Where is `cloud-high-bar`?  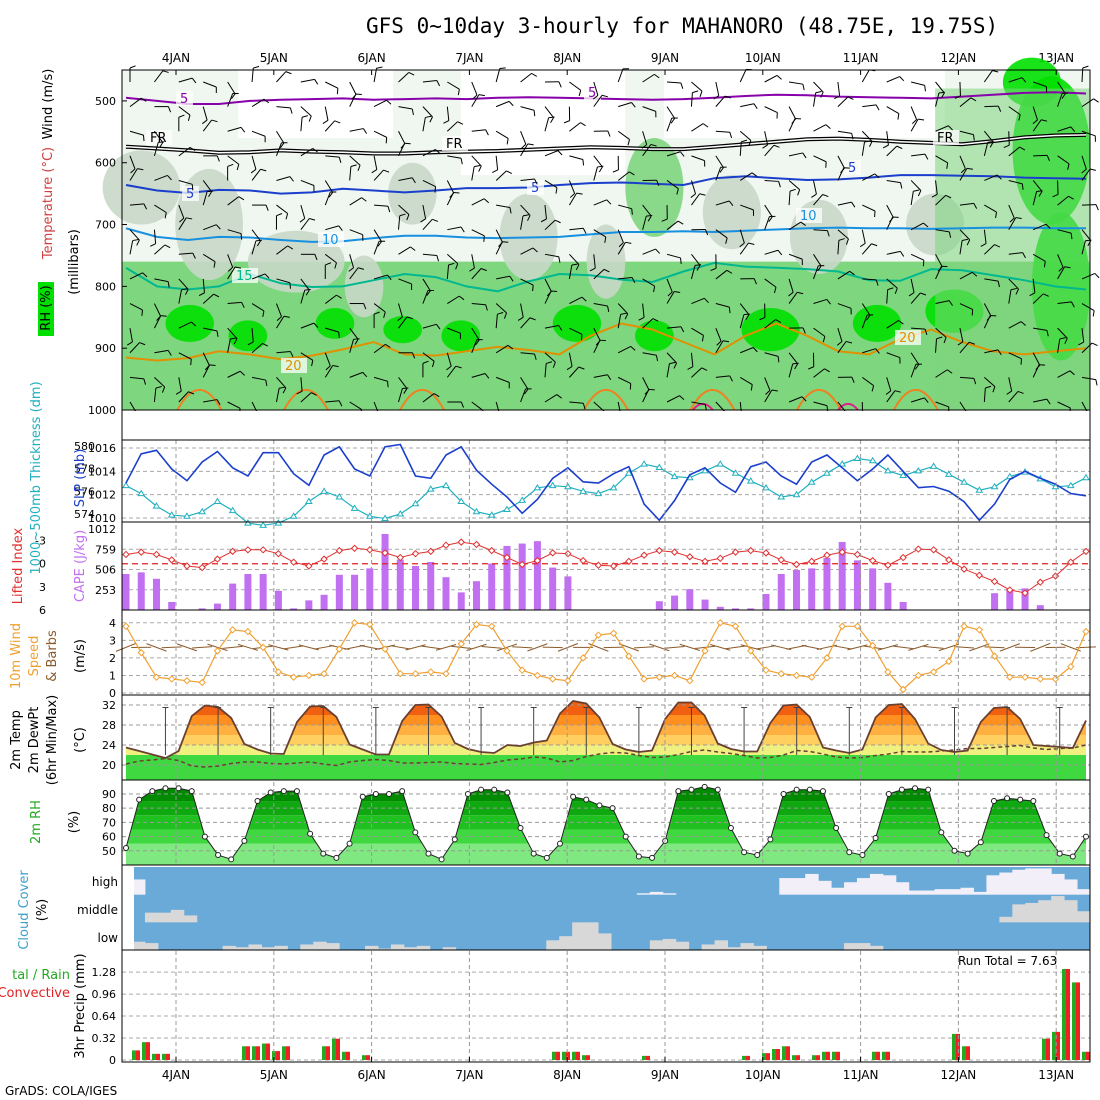 cloud-high-bar is located at coordinates (1045, 881).